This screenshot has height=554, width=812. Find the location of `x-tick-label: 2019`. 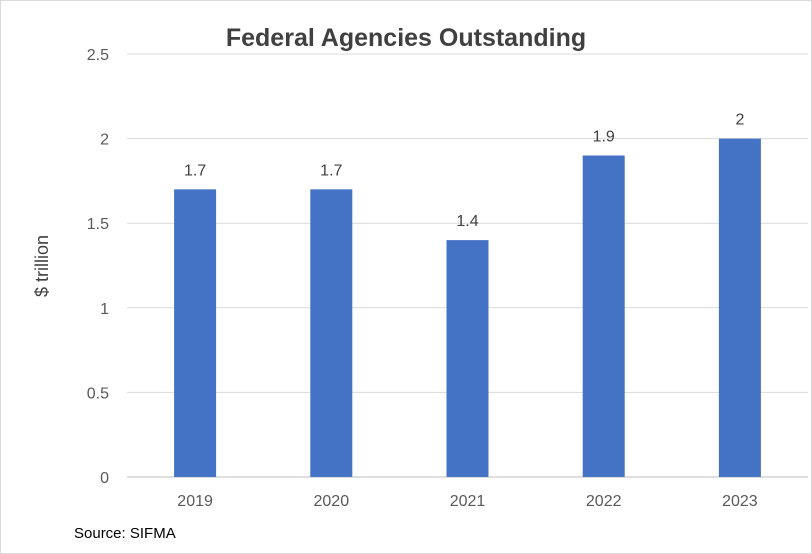

x-tick-label: 2019 is located at coordinates (195, 501).